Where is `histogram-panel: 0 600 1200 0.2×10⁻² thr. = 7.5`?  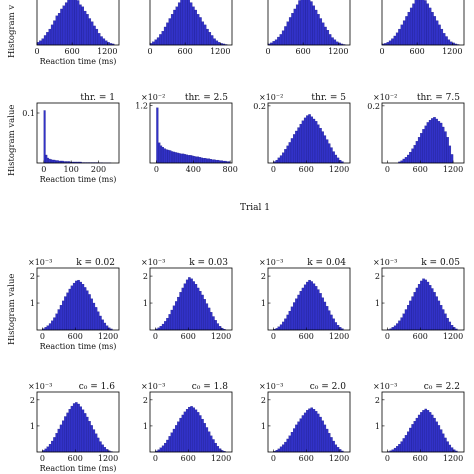
histogram-panel: 0 600 1200 0.2×10⁻² thr. = 7.5 is located at coordinates (416, 133).